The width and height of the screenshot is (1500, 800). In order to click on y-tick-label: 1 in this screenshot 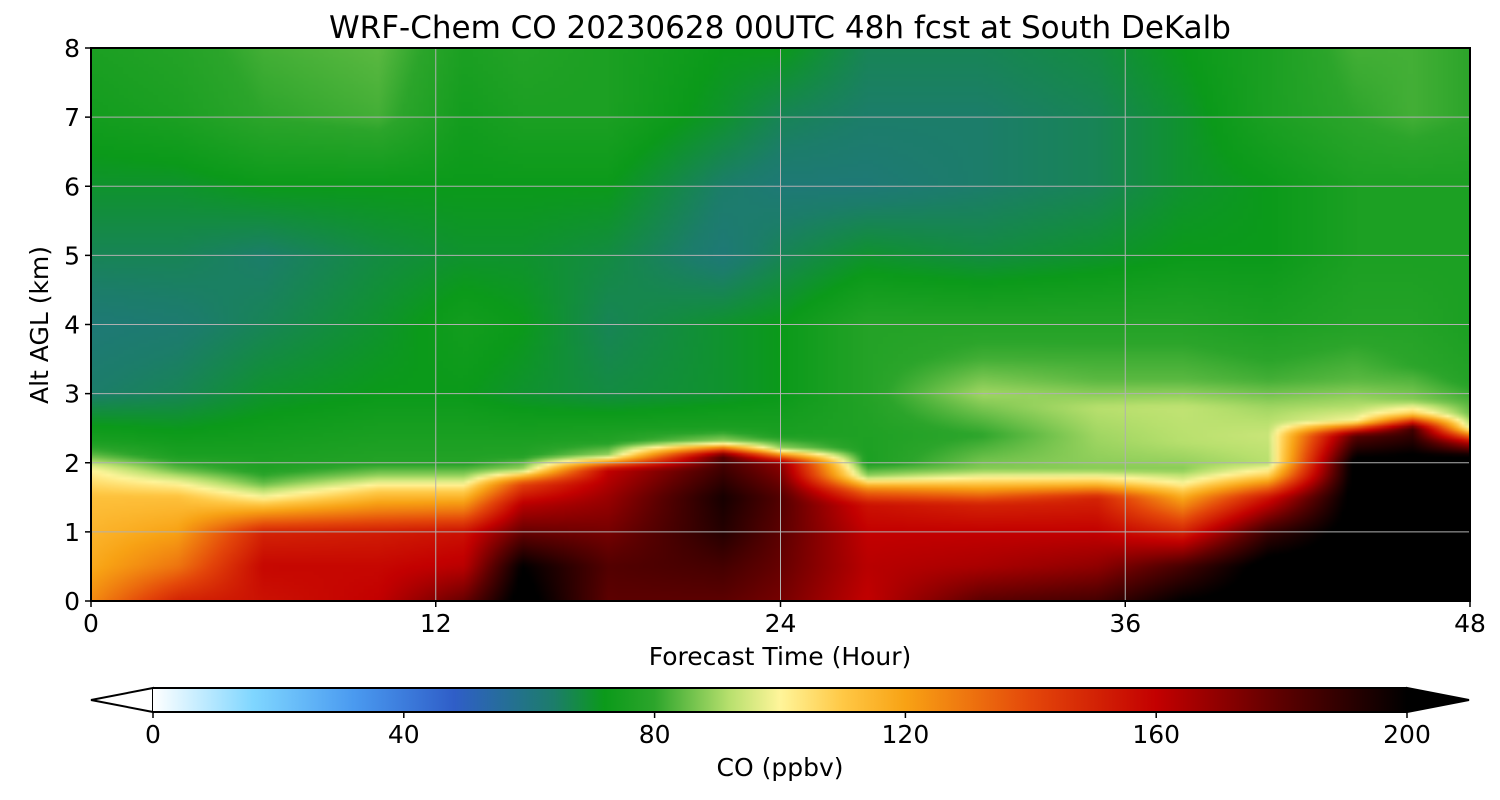, I will do `click(72, 532)`.